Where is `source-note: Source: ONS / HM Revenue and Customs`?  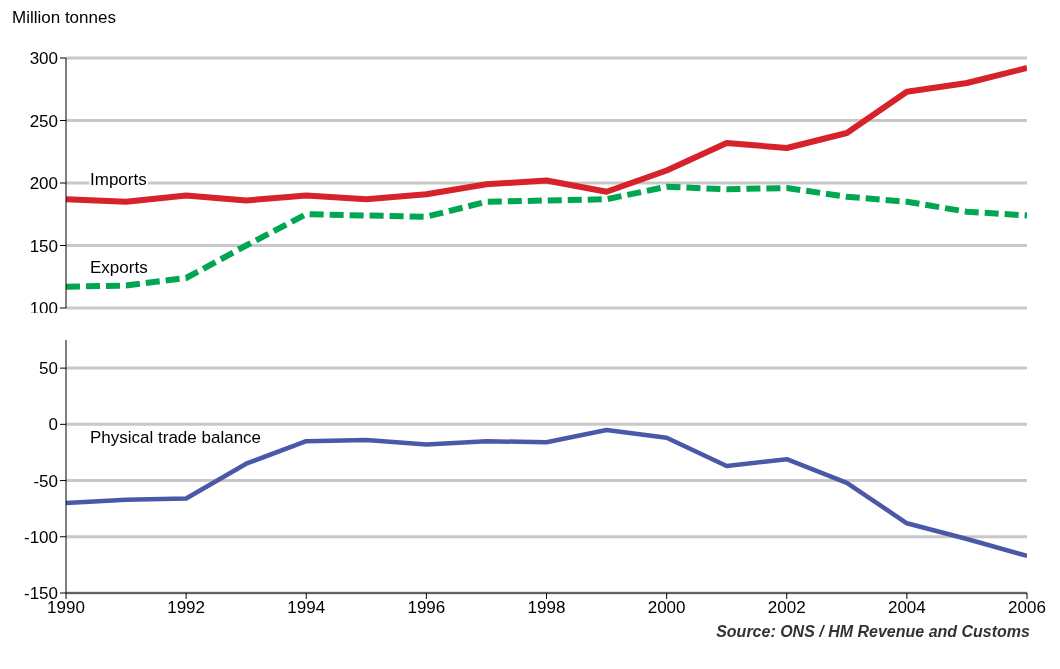
source-note: Source: ONS / HM Revenue and Customs is located at coordinates (873, 632).